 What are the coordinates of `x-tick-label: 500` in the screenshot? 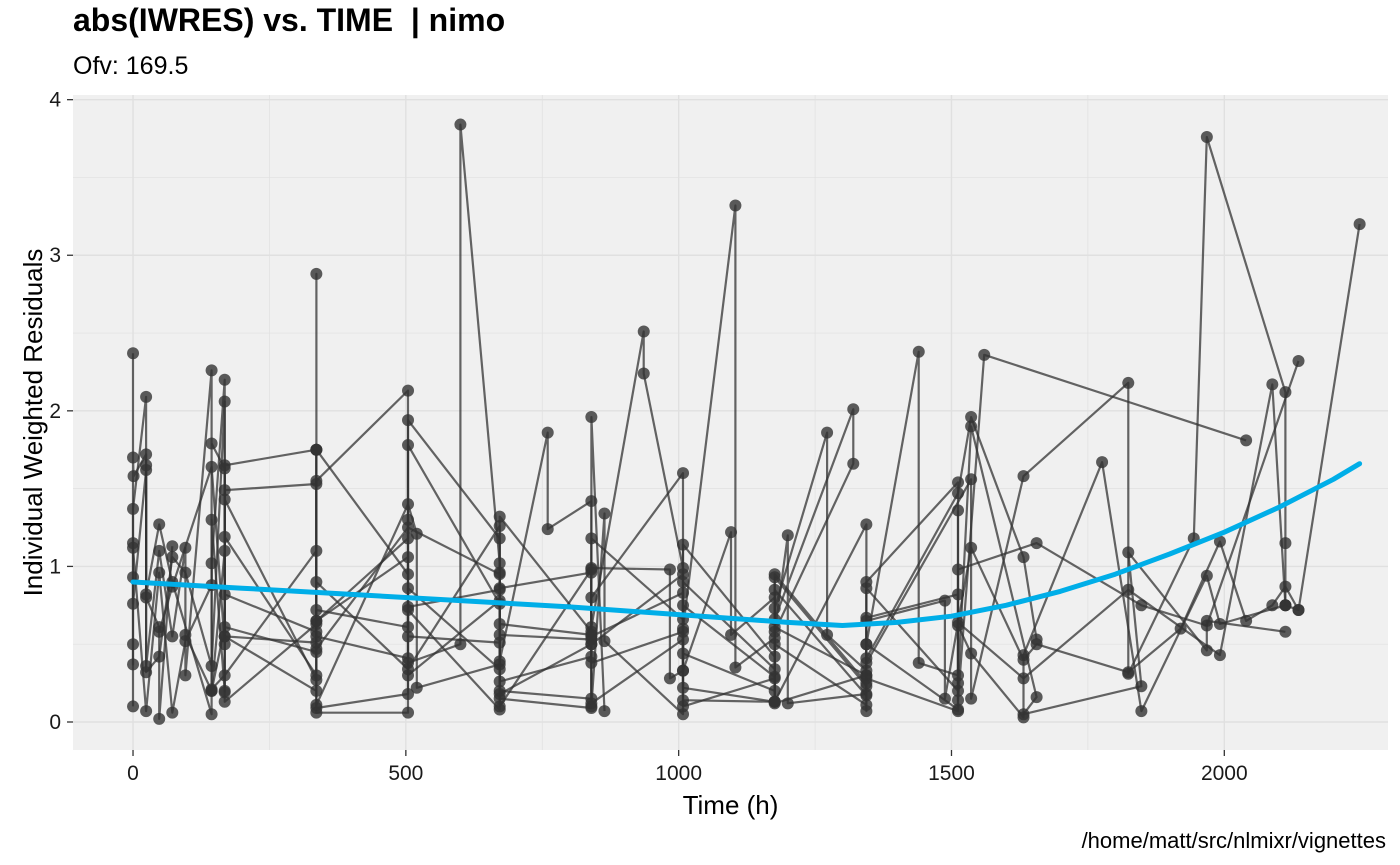 It's located at (405, 773).